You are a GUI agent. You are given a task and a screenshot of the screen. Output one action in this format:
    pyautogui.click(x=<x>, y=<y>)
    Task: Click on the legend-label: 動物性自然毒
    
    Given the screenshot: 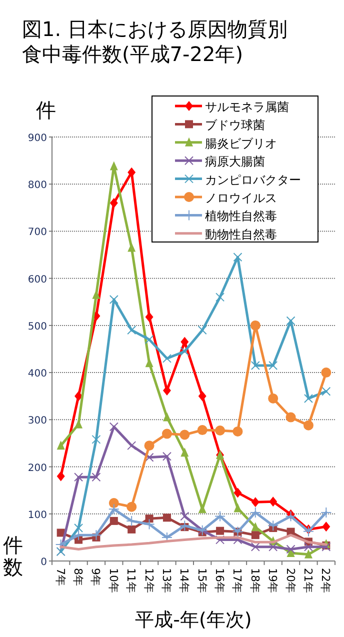 What is the action you would take?
    pyautogui.click(x=241, y=234)
    